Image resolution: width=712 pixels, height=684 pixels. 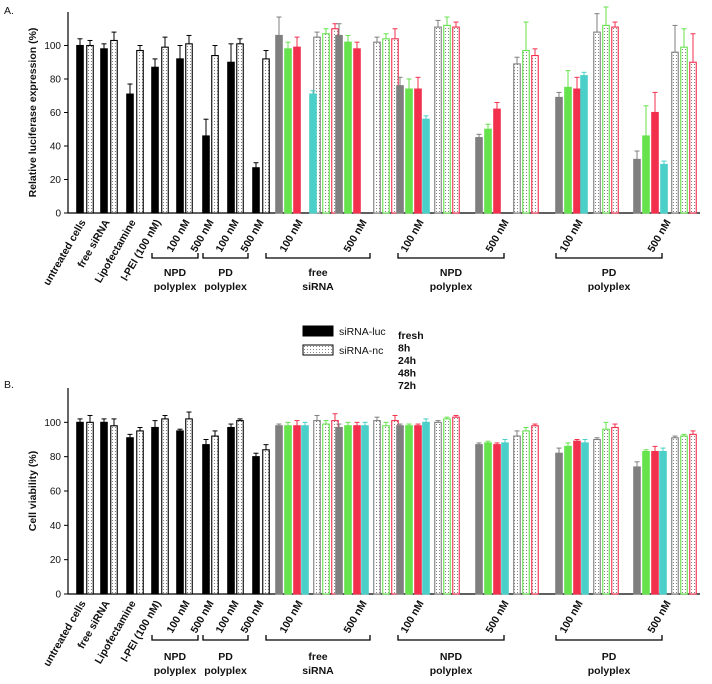 What do you see at coordinates (411, 336) in the screenshot?
I see `legend-time-fresh: fresh` at bounding box center [411, 336].